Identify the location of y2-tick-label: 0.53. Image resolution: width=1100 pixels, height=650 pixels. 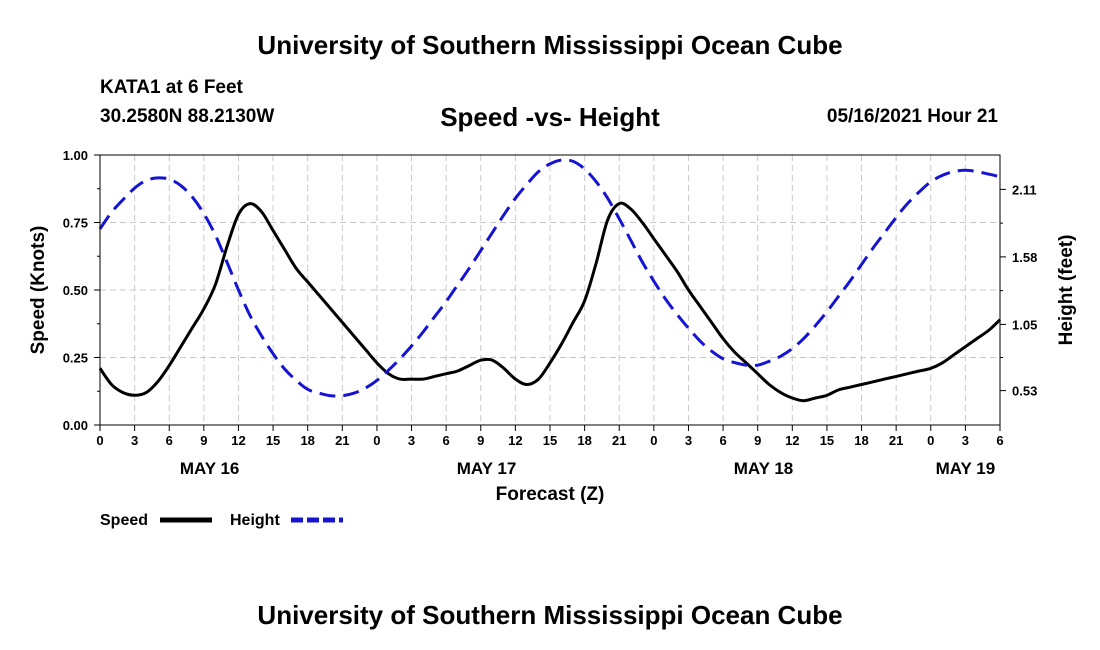
(1024, 391).